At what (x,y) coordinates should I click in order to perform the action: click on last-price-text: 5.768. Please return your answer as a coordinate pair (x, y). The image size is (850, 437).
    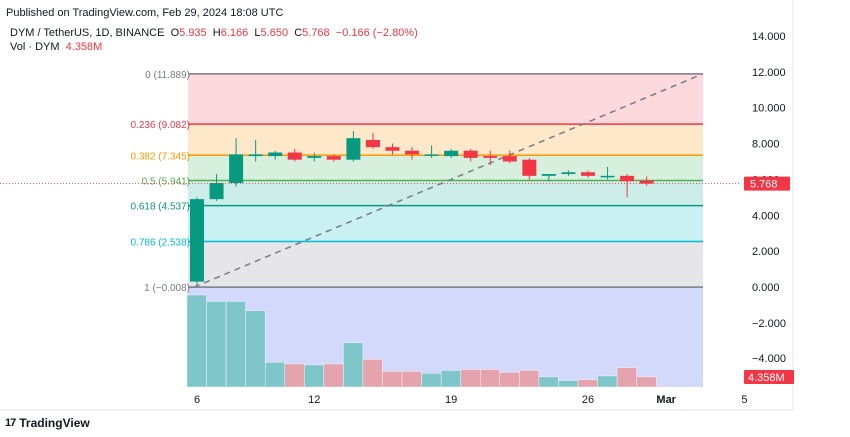
    Looking at the image, I should click on (764, 185).